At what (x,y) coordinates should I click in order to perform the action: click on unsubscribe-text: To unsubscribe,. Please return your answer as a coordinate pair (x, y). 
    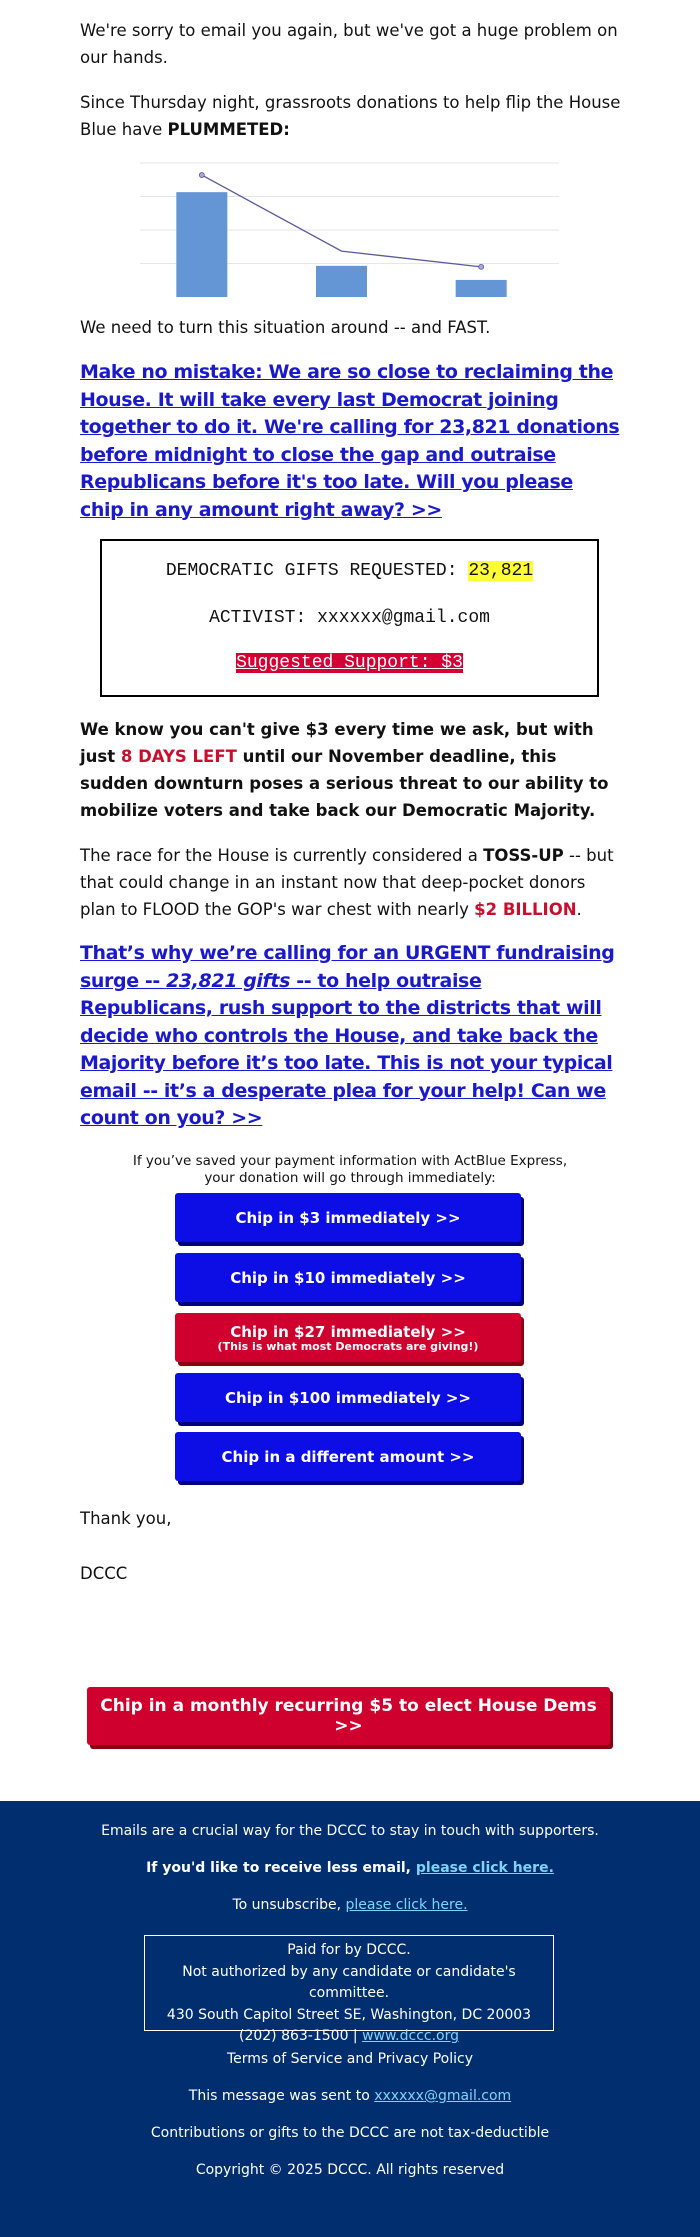
    Looking at the image, I should click on (289, 1905).